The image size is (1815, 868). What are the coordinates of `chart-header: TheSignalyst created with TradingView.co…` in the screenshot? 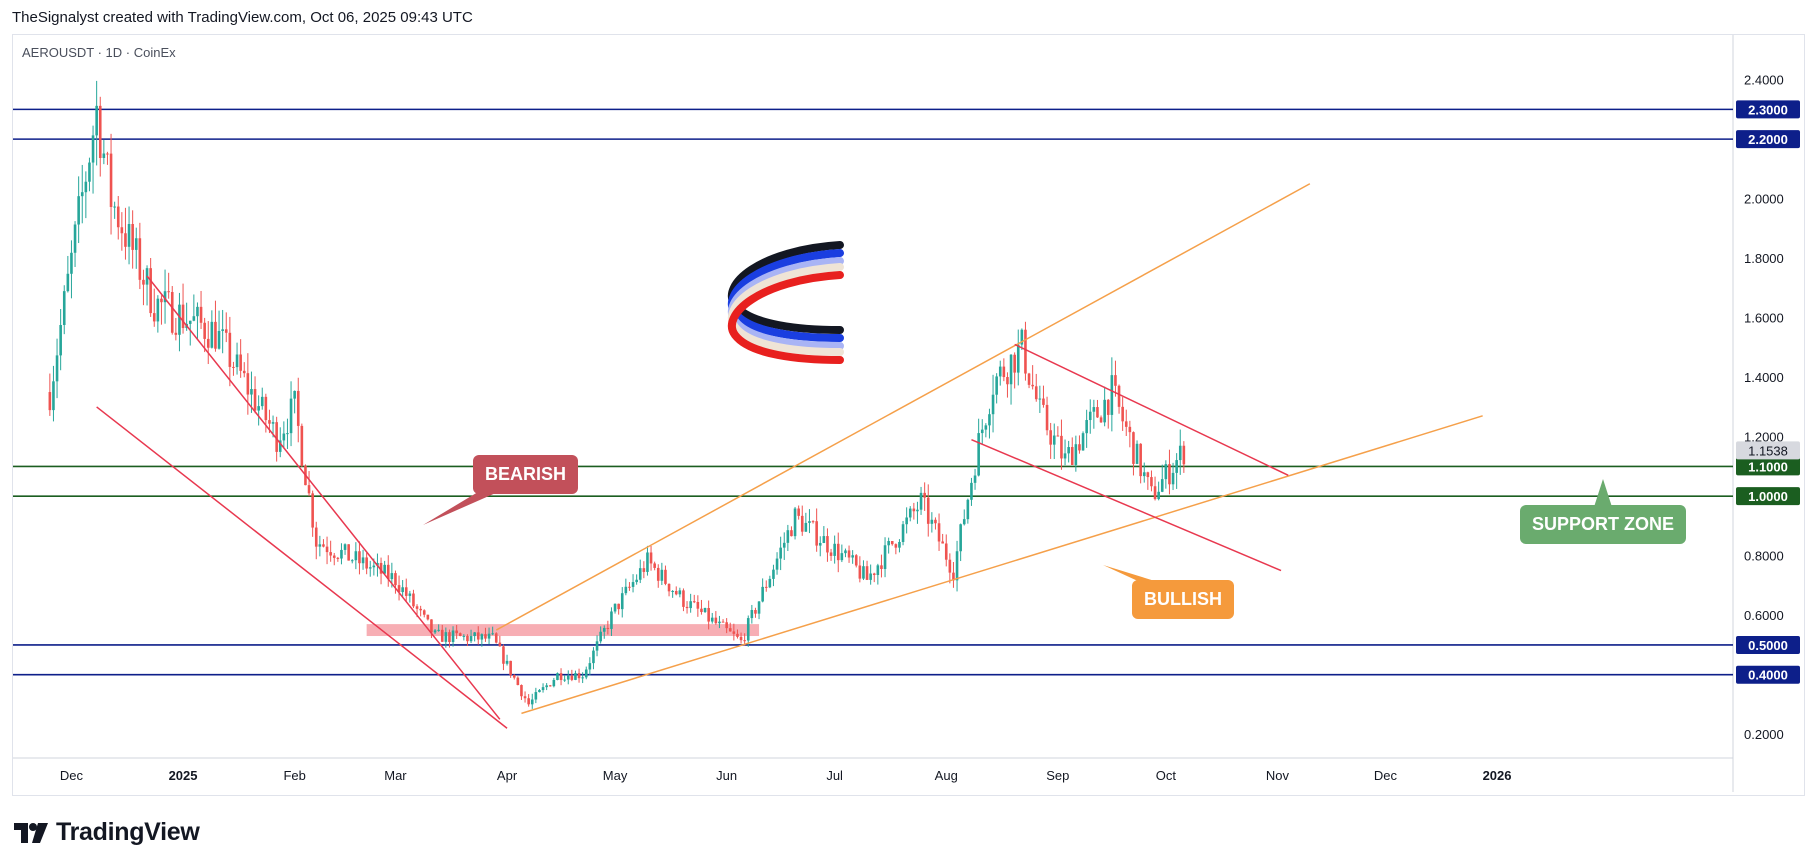 It's located at (242, 17).